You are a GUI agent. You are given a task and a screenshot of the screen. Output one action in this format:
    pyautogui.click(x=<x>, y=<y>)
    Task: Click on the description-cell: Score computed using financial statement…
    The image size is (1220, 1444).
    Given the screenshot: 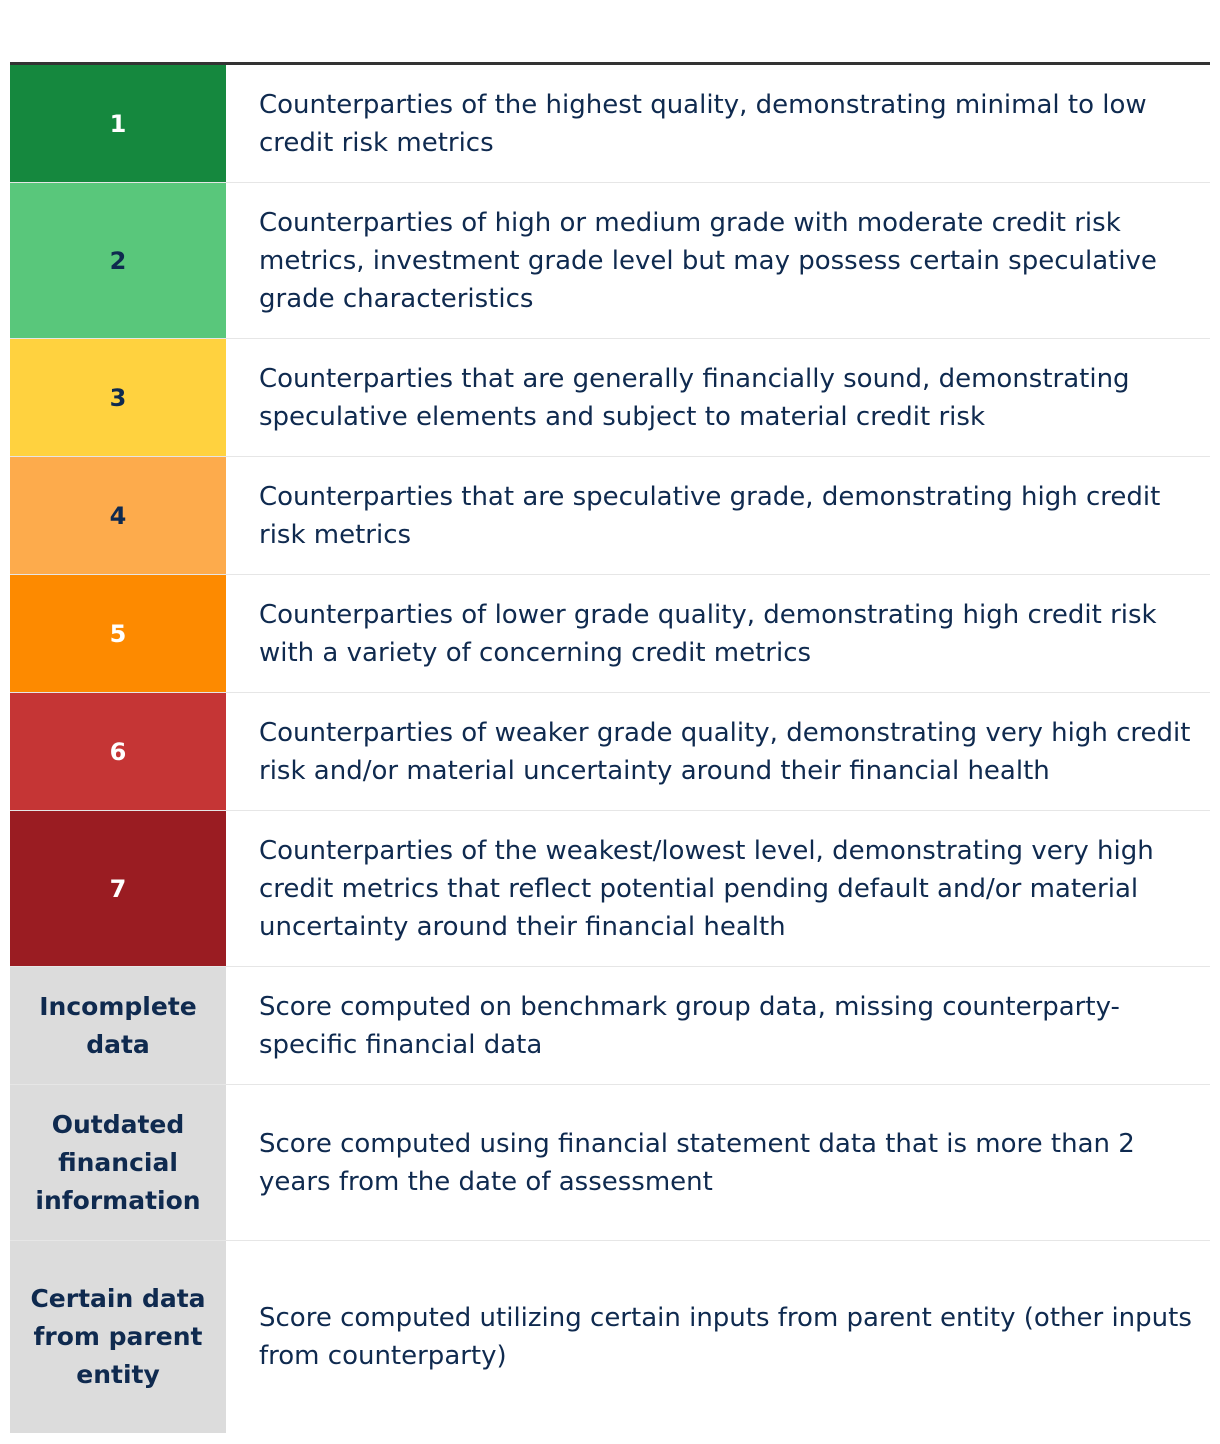 What is the action you would take?
    pyautogui.click(x=718, y=1162)
    